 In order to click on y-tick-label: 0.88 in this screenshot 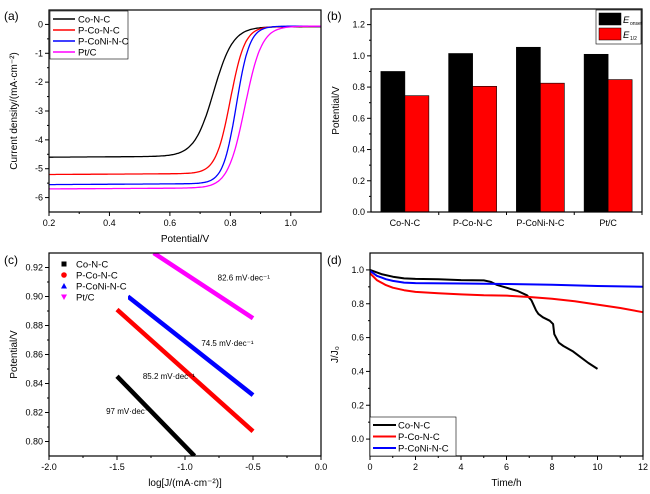, I will do `click(34, 326)`.